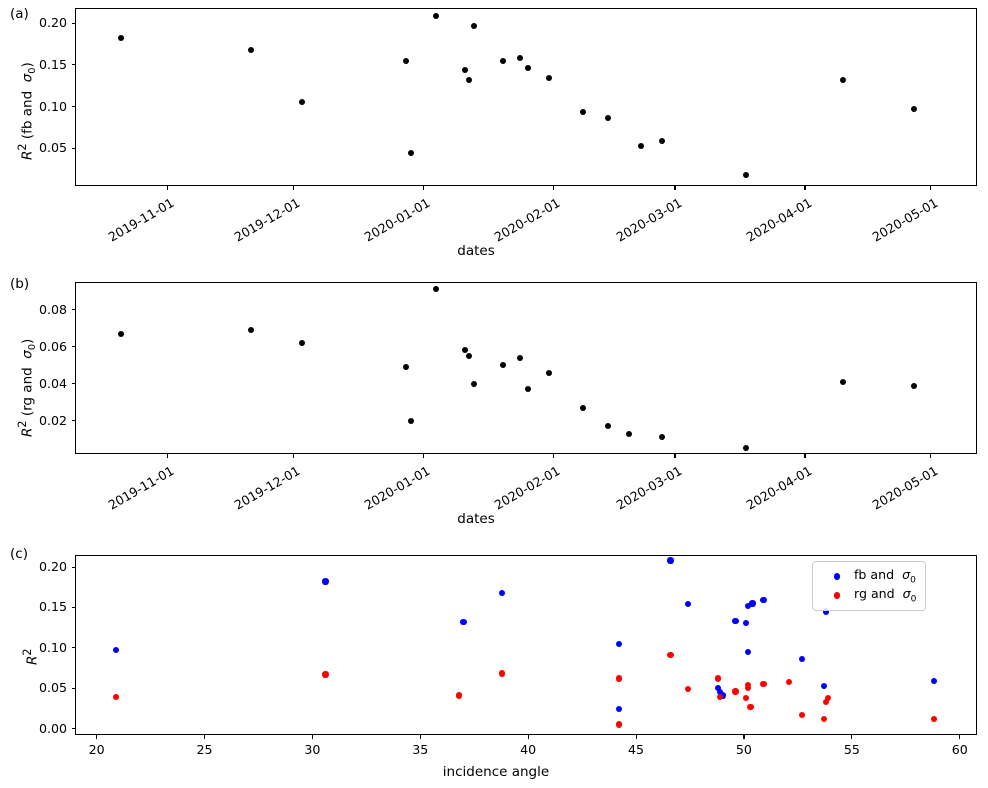  What do you see at coordinates (528, 749) in the screenshot?
I see `xtick-label: 40` at bounding box center [528, 749].